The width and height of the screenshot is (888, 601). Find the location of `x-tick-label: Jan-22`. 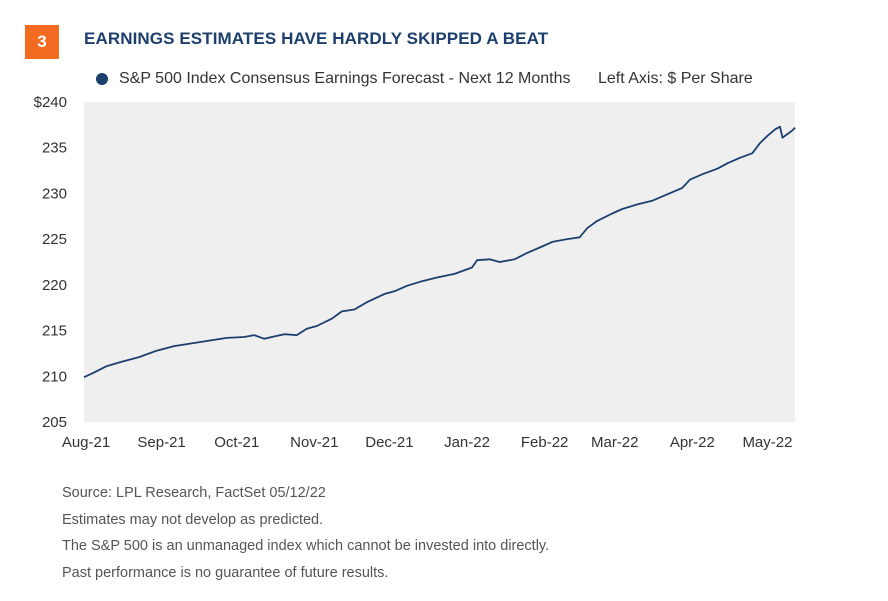

x-tick-label: Jan-22 is located at coordinates (467, 442).